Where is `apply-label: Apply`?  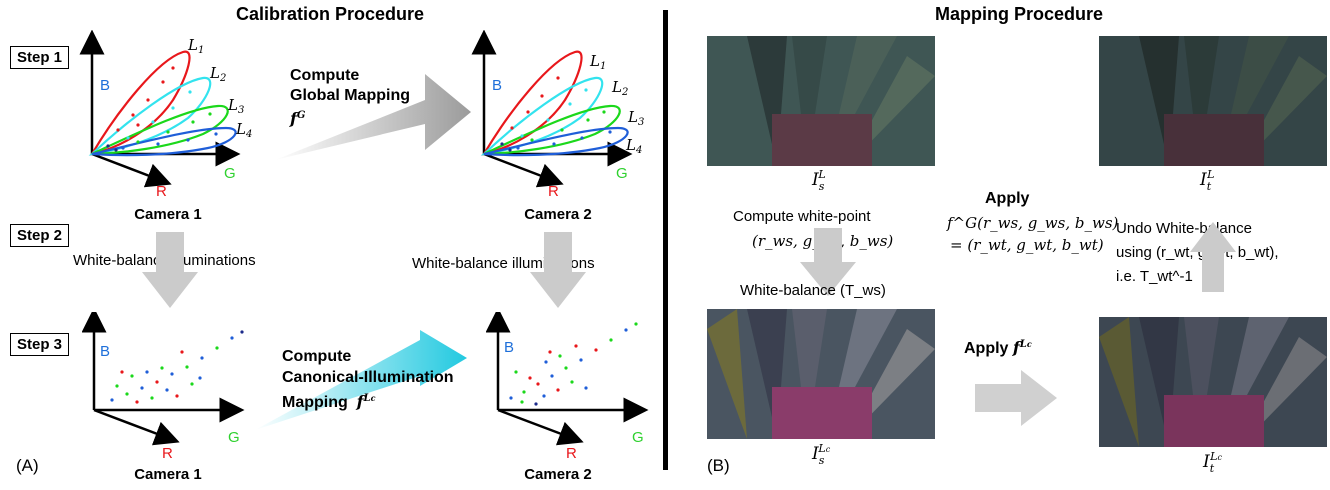 apply-label: Apply is located at coordinates (1007, 198).